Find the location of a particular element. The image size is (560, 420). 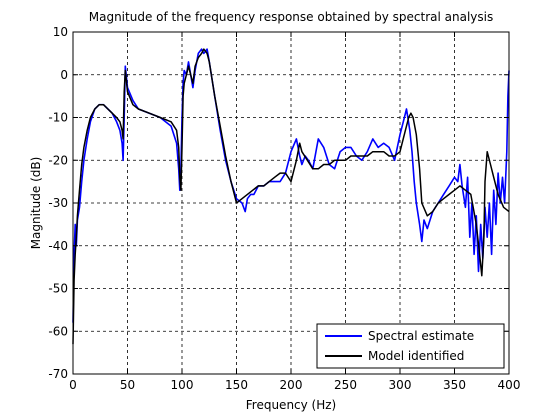

x-tick-label: 150 is located at coordinates (236, 385).